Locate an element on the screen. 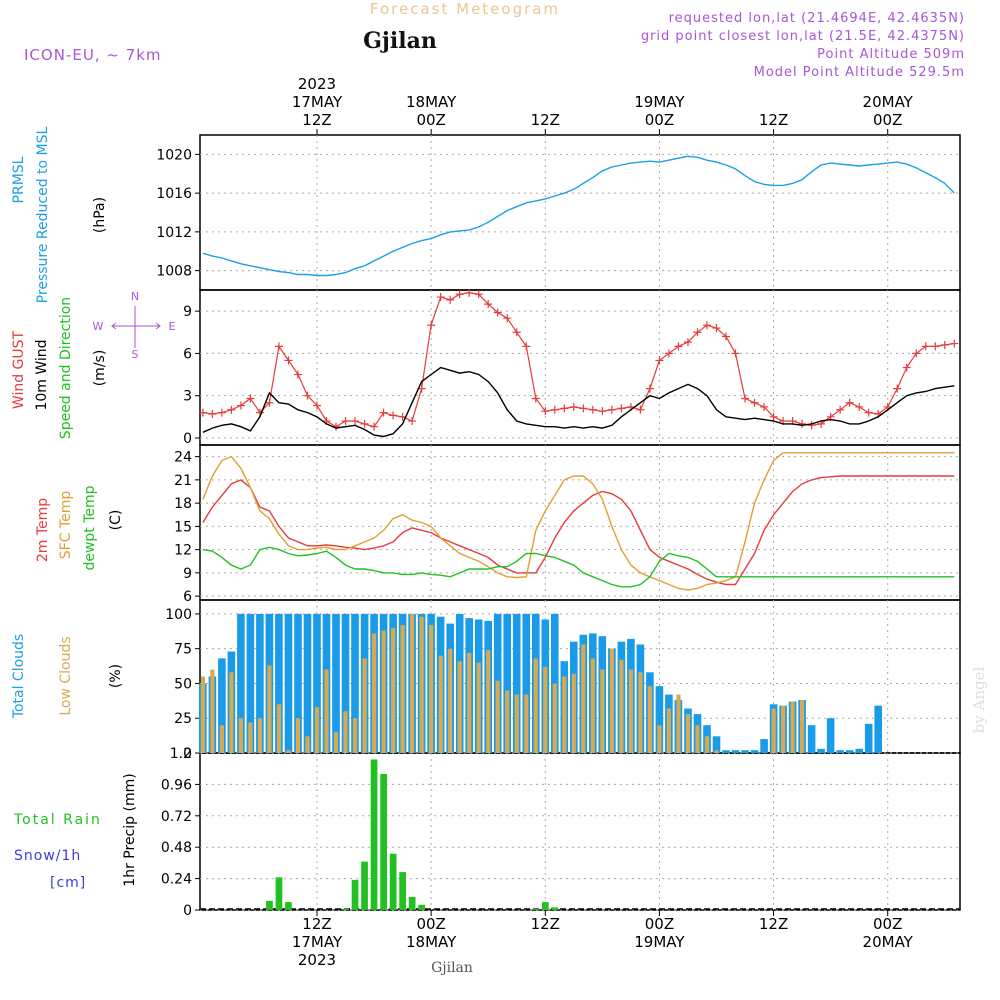  y-tick-label: 0.24 is located at coordinates (176, 880).